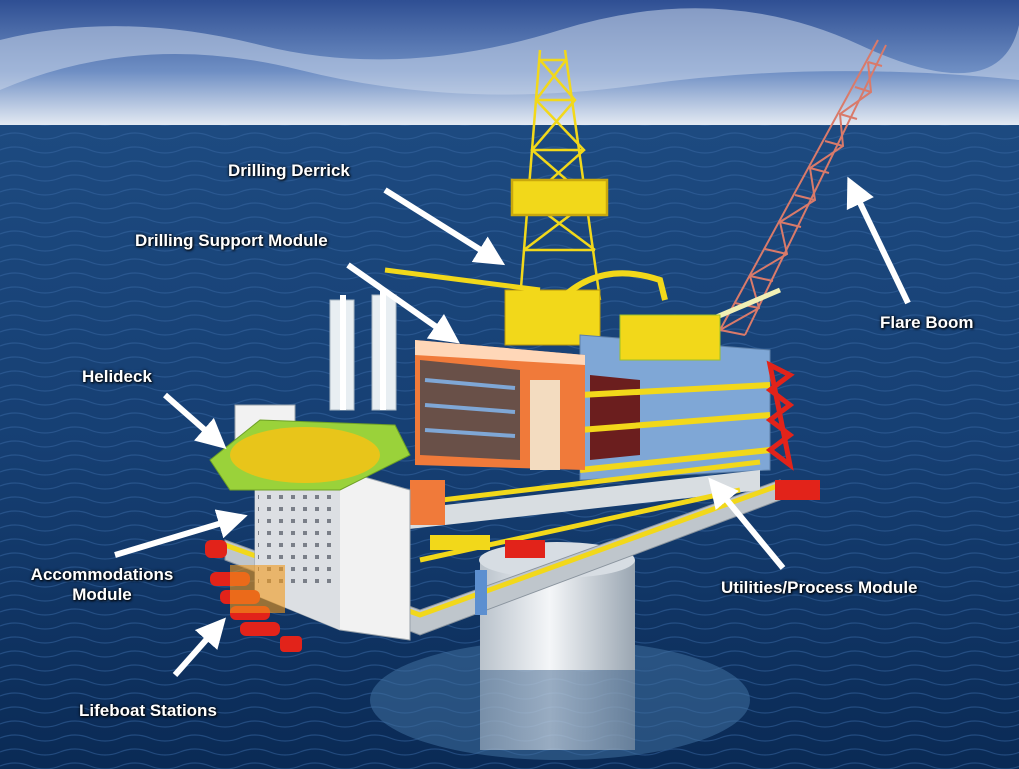 Image resolution: width=1019 pixels, height=769 pixels. I want to click on label-drilling-support-module: Drilling Support Module, so click(231, 240).